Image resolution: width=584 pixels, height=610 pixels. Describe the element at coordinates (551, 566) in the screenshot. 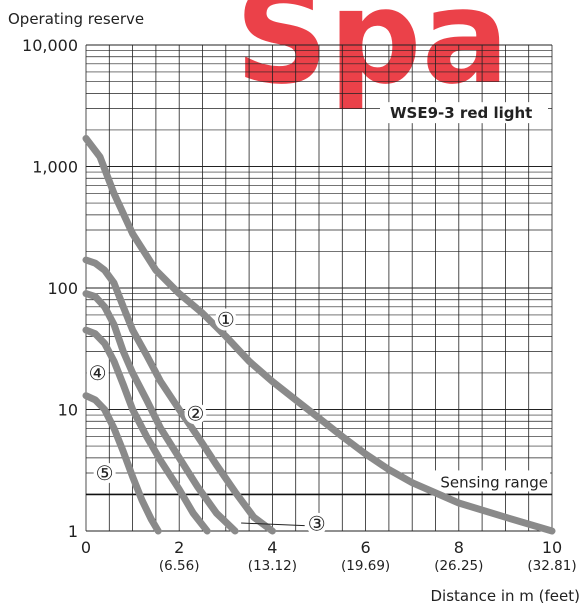

I see `x-tick-sublabel: (32.81)` at that location.